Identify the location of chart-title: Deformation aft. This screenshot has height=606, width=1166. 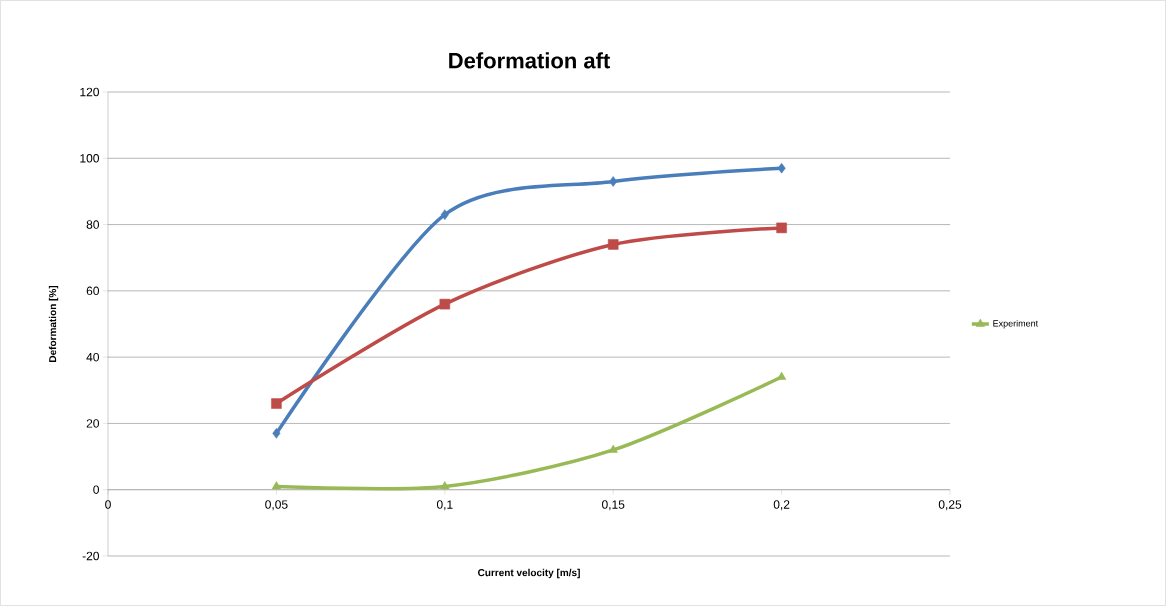
(529, 60).